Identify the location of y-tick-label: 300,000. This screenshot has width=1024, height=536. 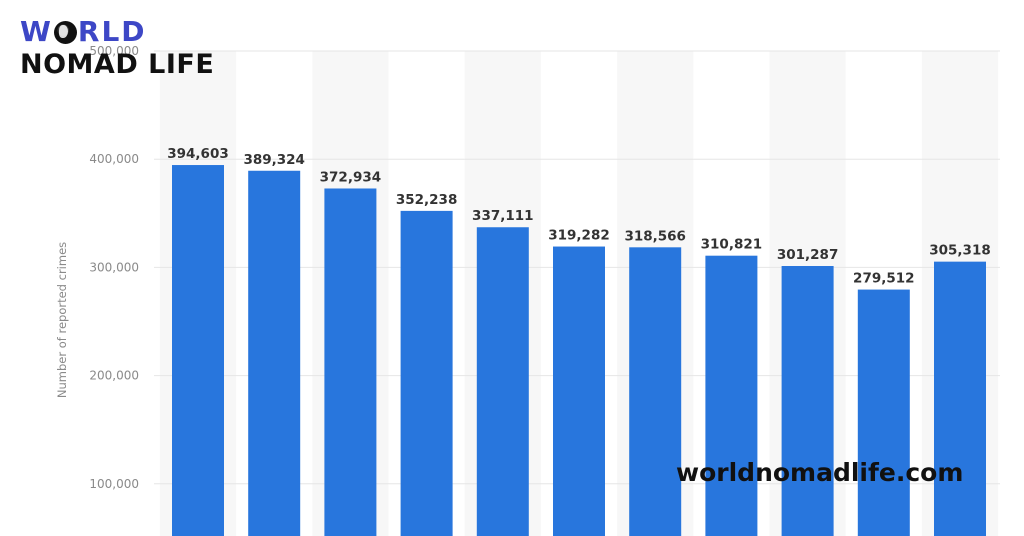
(114, 267).